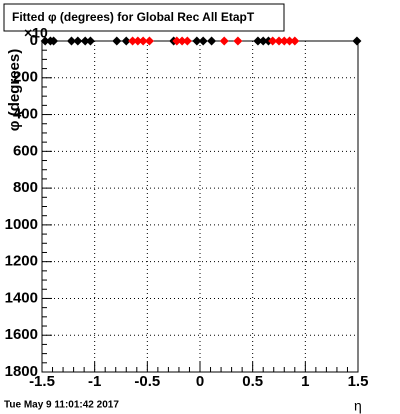 The width and height of the screenshot is (400, 414). Describe the element at coordinates (21, 224) in the screenshot. I see `y-tick-label: 1000` at that location.